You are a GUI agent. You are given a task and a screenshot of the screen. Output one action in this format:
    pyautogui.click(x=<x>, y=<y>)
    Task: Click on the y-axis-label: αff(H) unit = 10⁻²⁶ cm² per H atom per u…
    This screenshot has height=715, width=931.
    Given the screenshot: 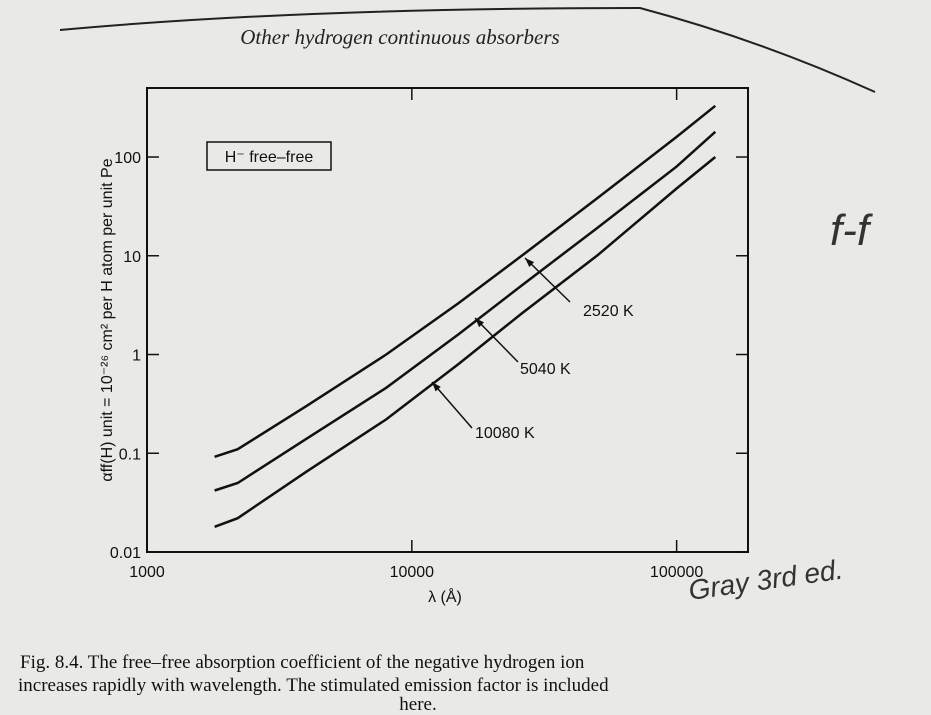 What is the action you would take?
    pyautogui.click(x=107, y=319)
    